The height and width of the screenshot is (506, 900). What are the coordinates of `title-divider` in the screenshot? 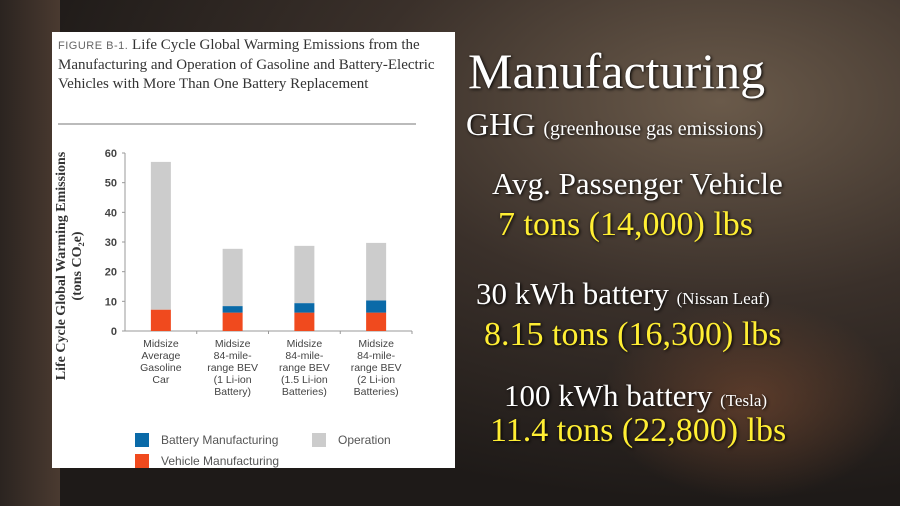 It's located at (237, 124).